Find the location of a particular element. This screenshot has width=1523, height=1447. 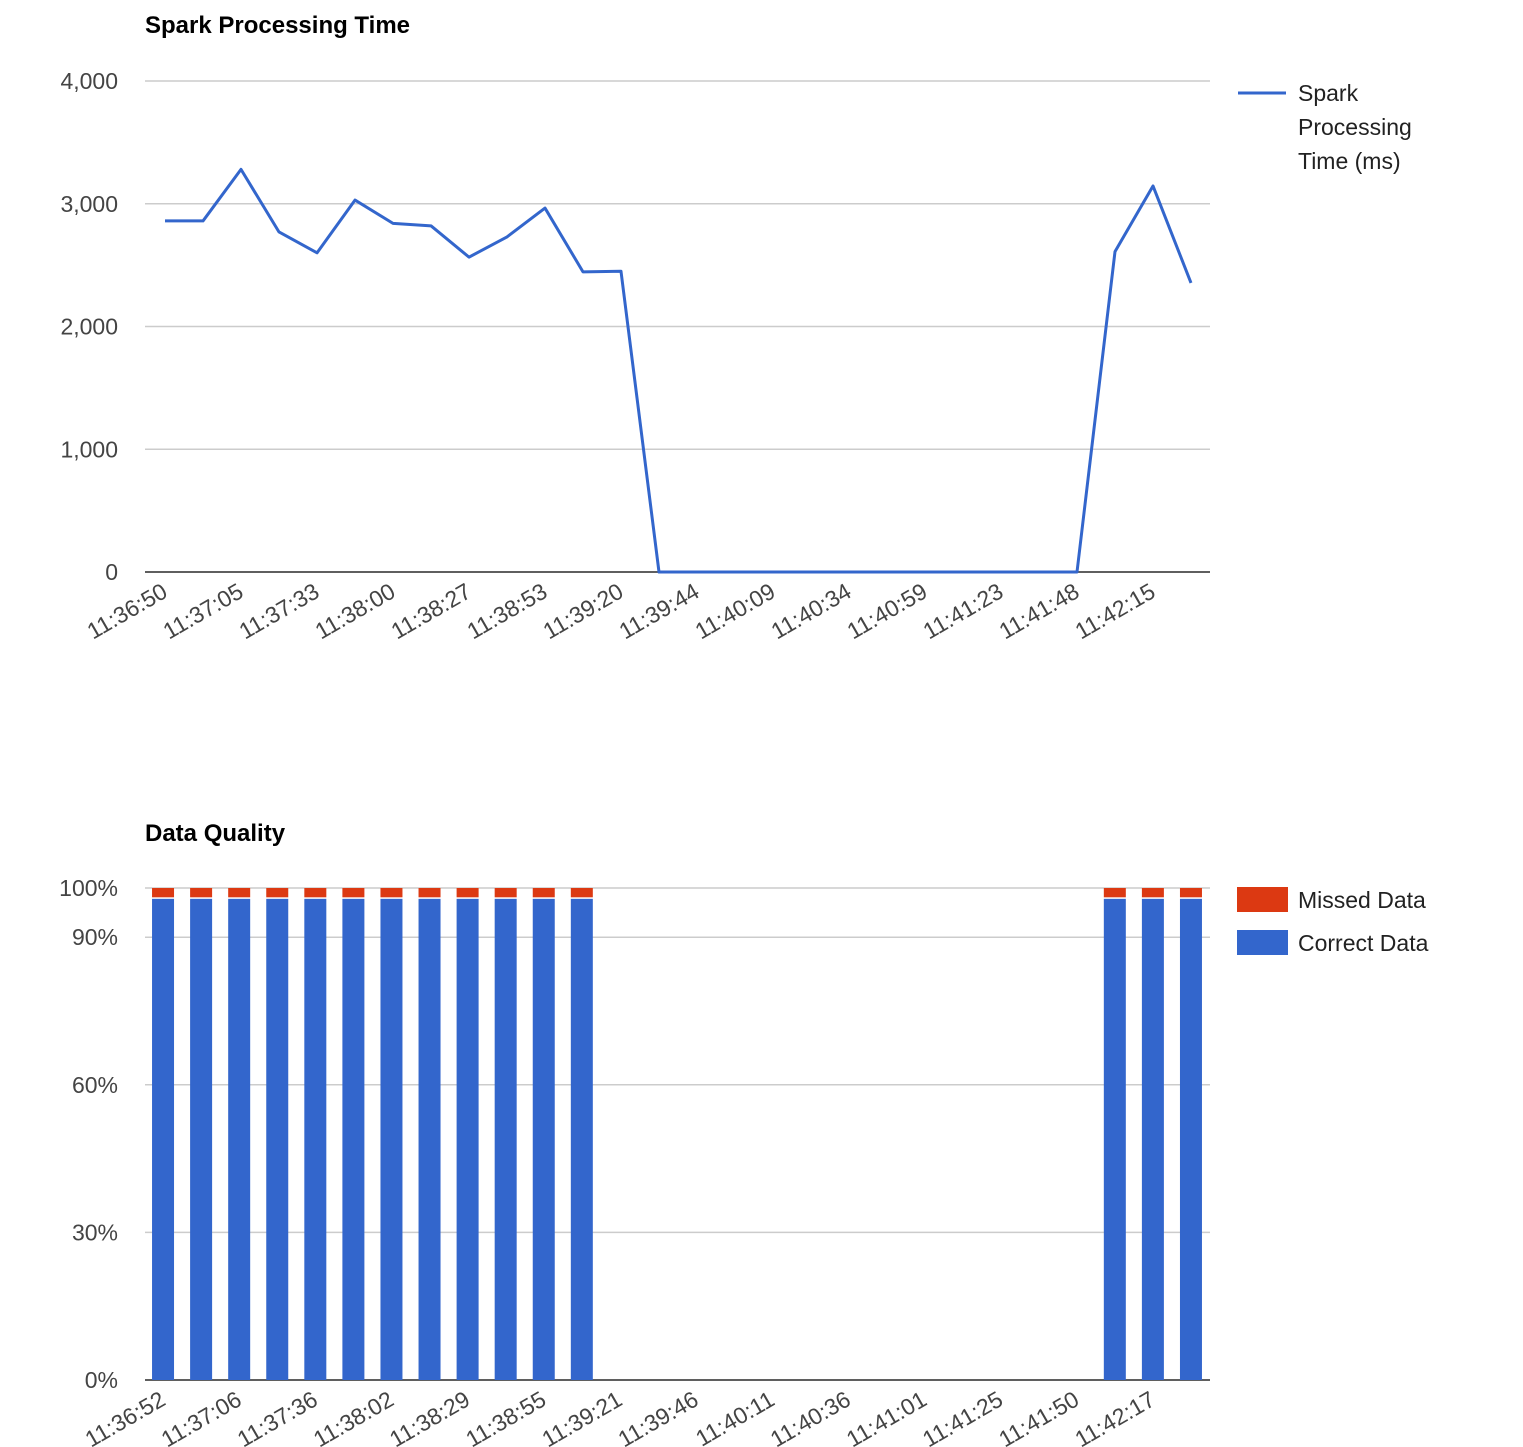

x-tick-label: 11:41:23 is located at coordinates (962, 611).